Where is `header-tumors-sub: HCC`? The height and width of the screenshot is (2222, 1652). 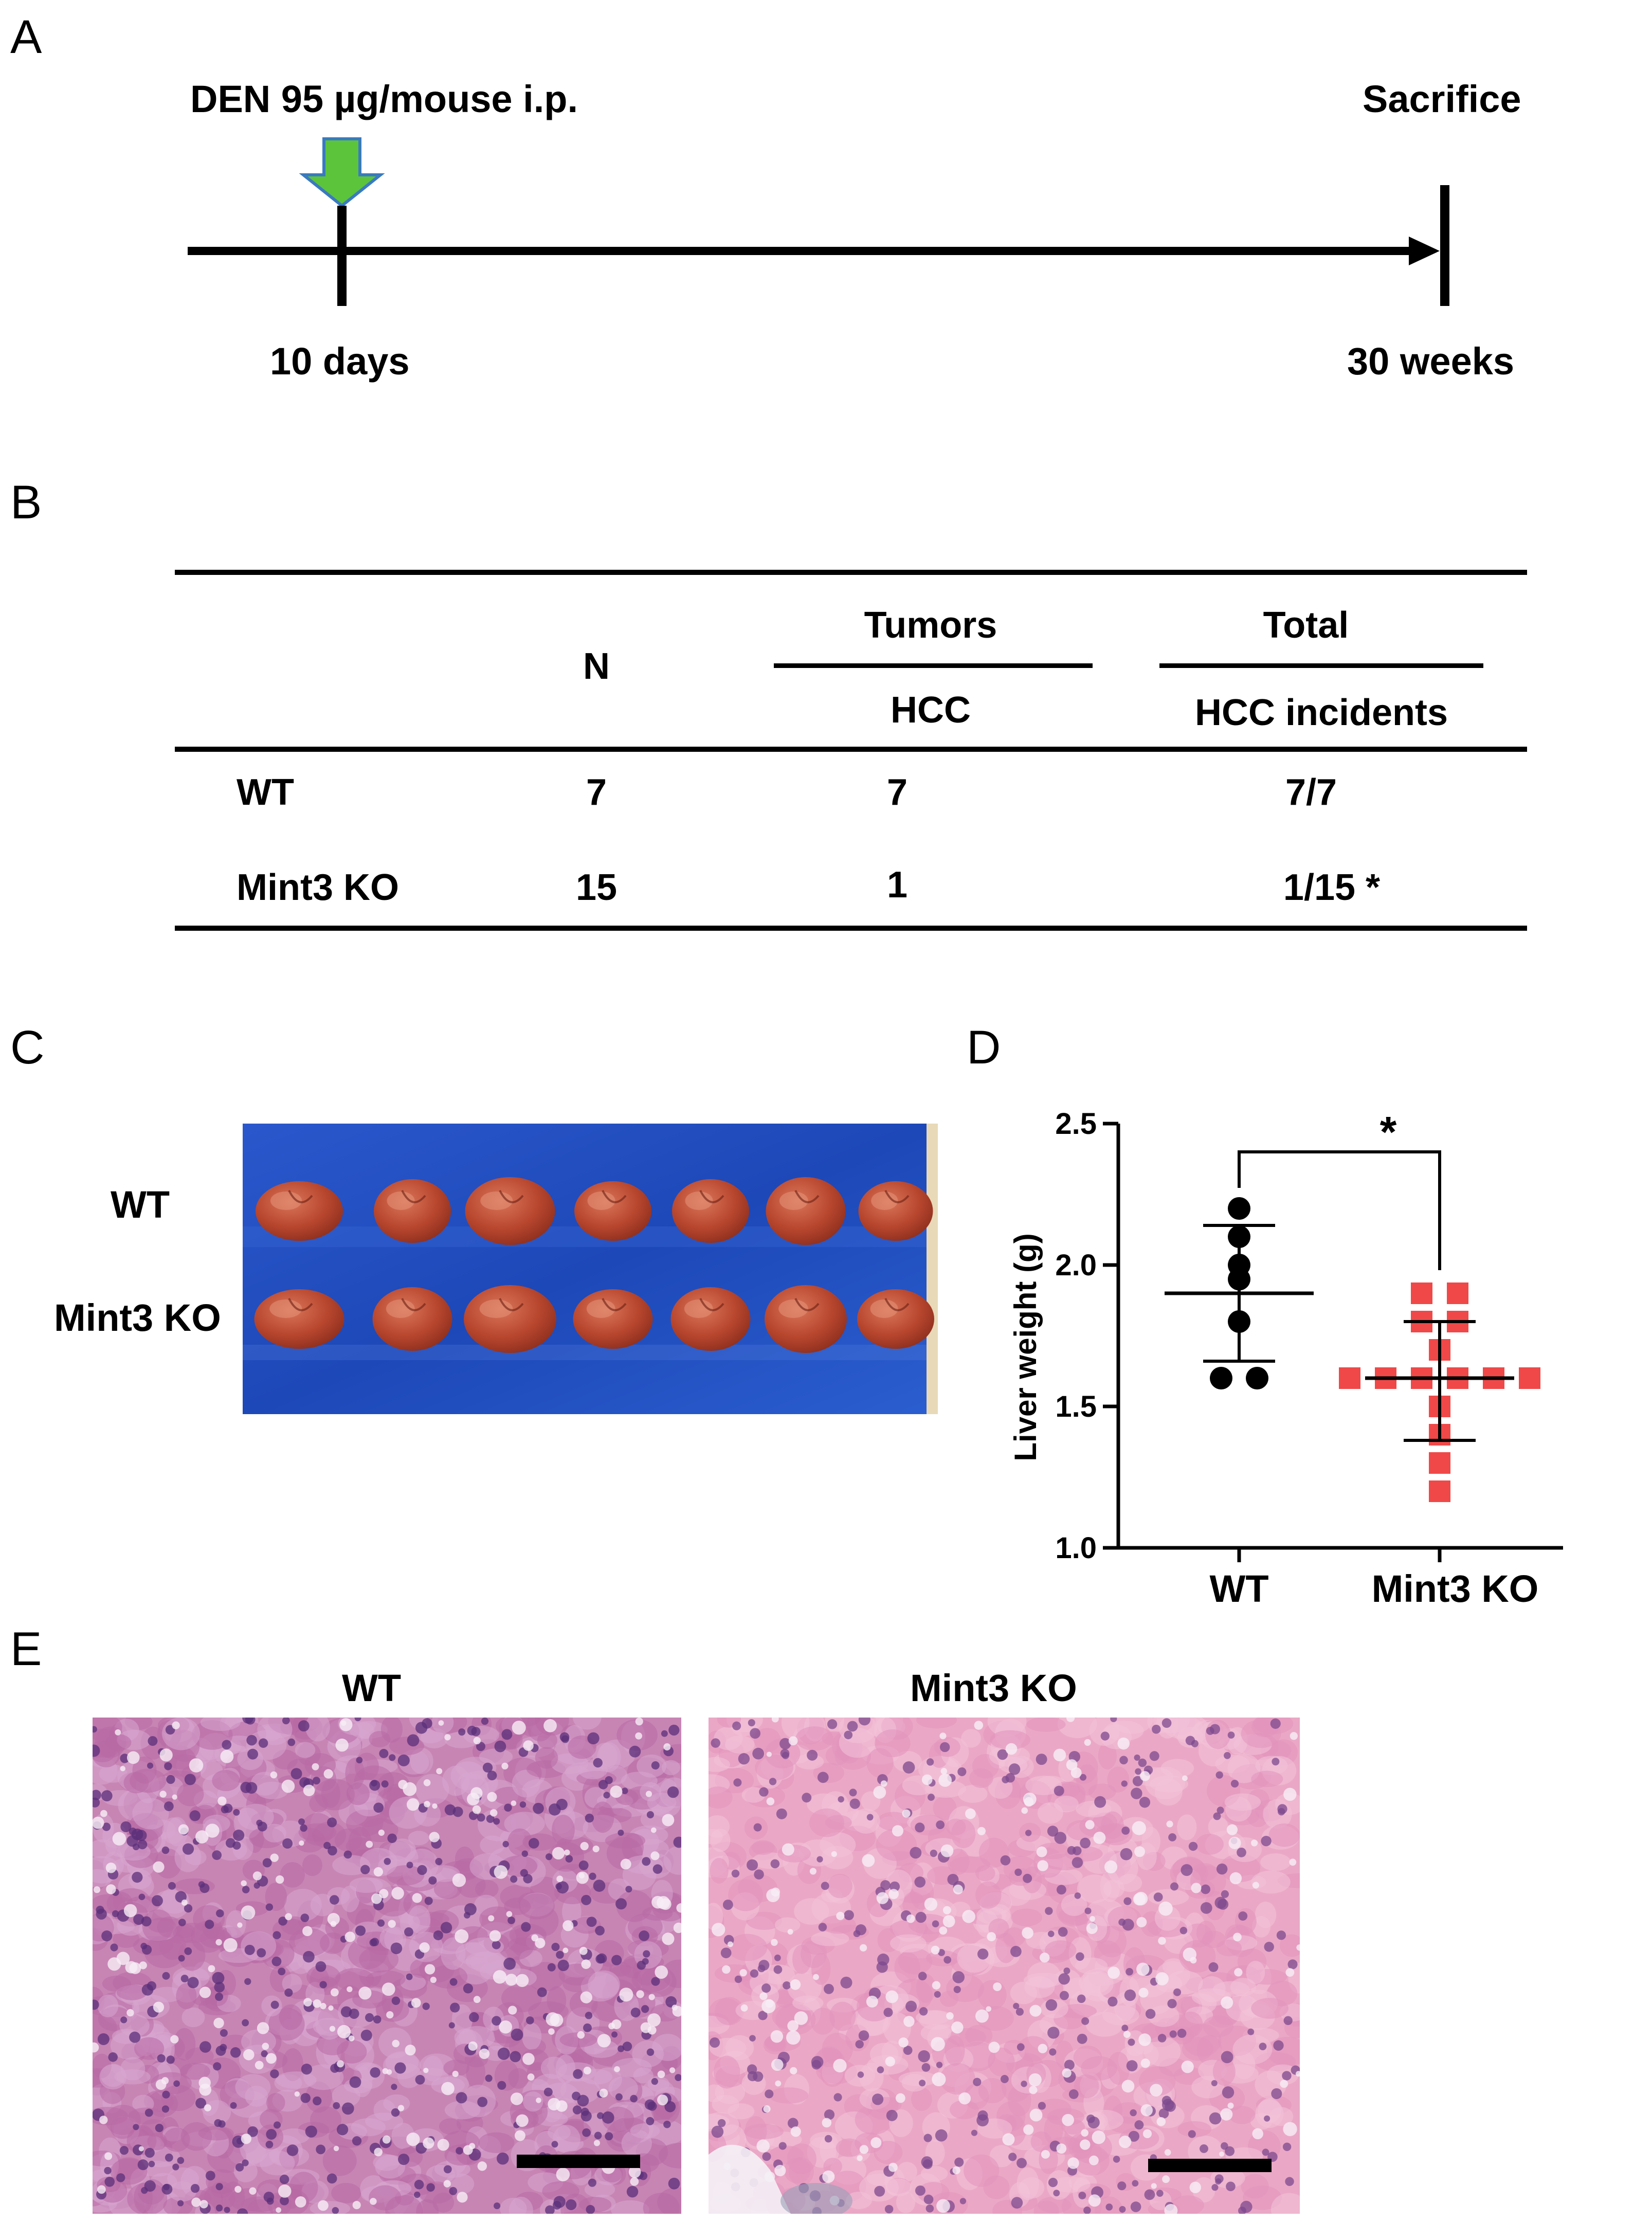
header-tumors-sub: HCC is located at coordinates (931, 710).